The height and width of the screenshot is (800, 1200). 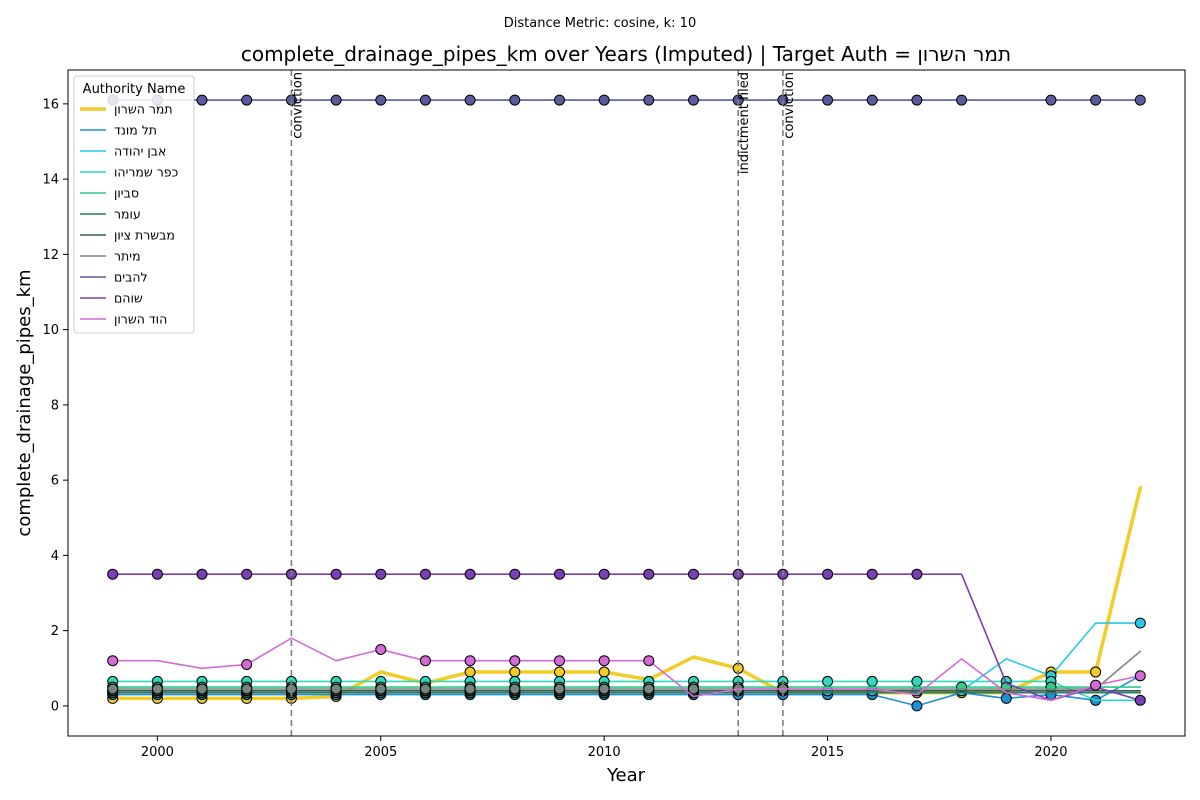 I want to click on y-axis: 0 2 4 6 8 10 12 14 16, so click(x=55, y=405).